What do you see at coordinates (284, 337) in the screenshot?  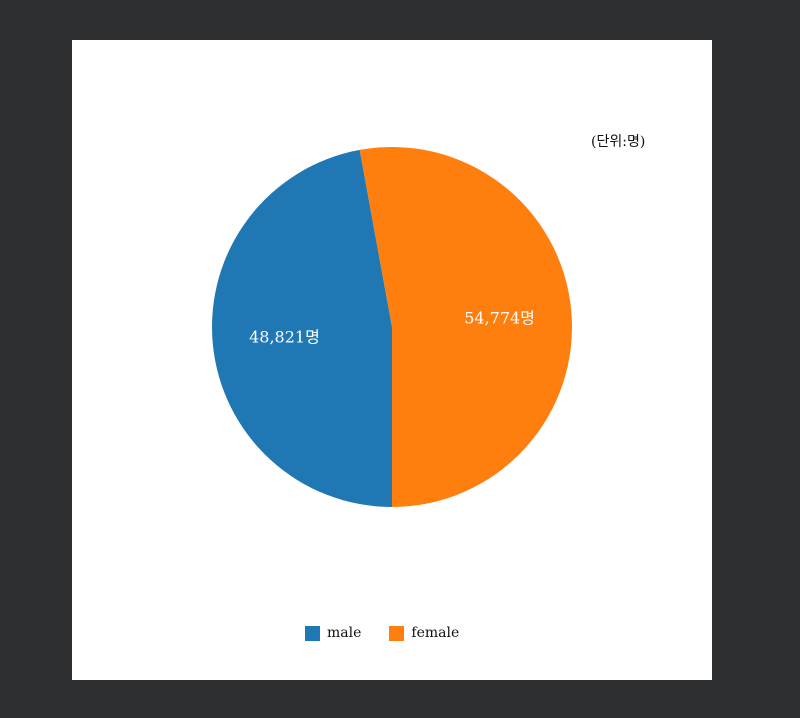 I see `slice-label-male: 48,821명` at bounding box center [284, 337].